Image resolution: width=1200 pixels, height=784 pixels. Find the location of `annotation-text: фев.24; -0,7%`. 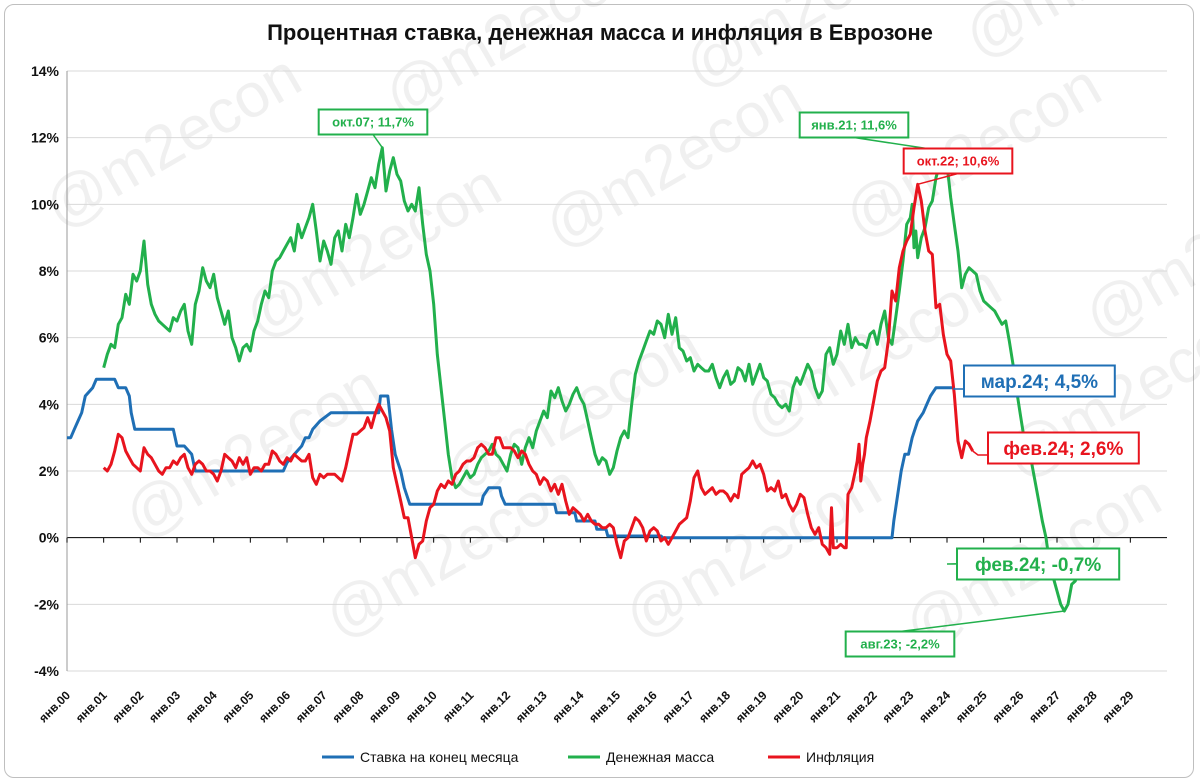

annotation-text: фев.24; -0,7% is located at coordinates (1038, 565).